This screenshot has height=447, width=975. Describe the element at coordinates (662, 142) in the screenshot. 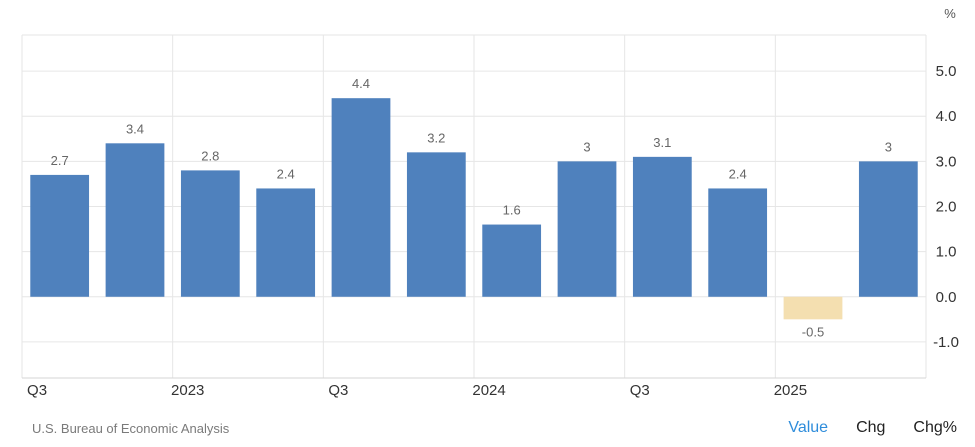

I see `bar-value-label: 3.1` at that location.